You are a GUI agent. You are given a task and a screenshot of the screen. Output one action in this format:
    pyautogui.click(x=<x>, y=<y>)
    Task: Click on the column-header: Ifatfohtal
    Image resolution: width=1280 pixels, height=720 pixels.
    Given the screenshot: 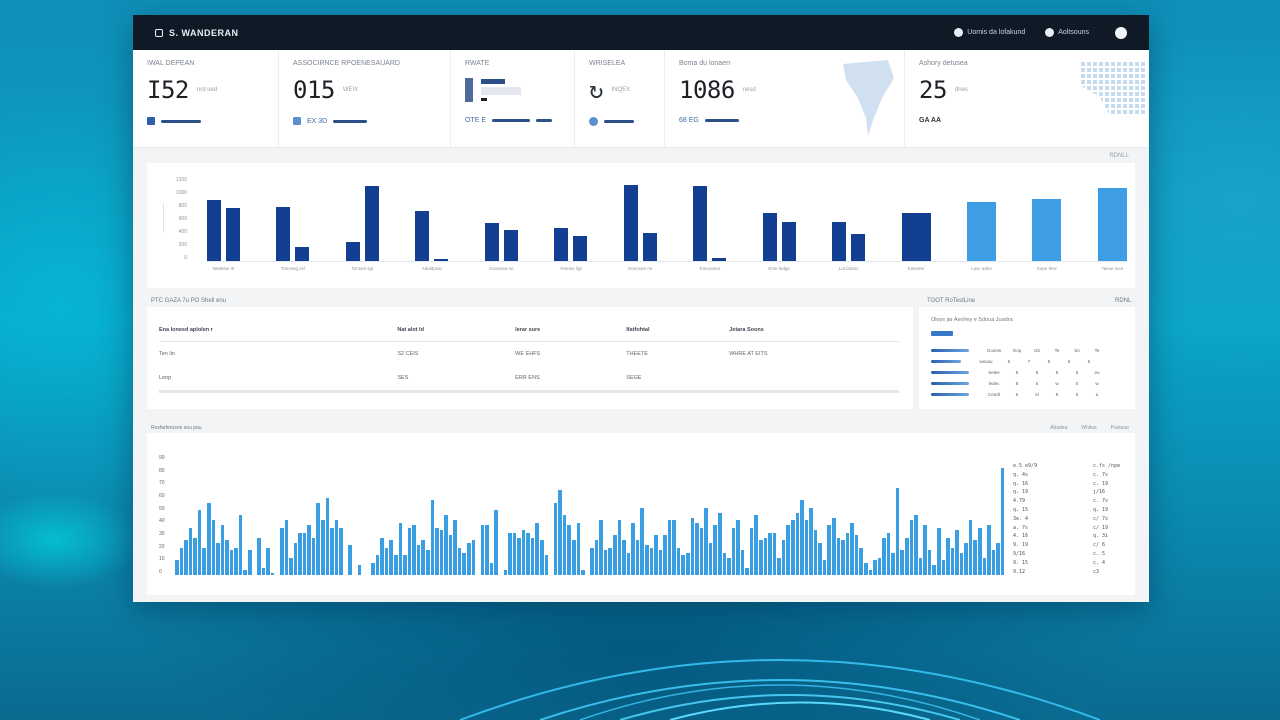 What is the action you would take?
    pyautogui.click(x=678, y=331)
    